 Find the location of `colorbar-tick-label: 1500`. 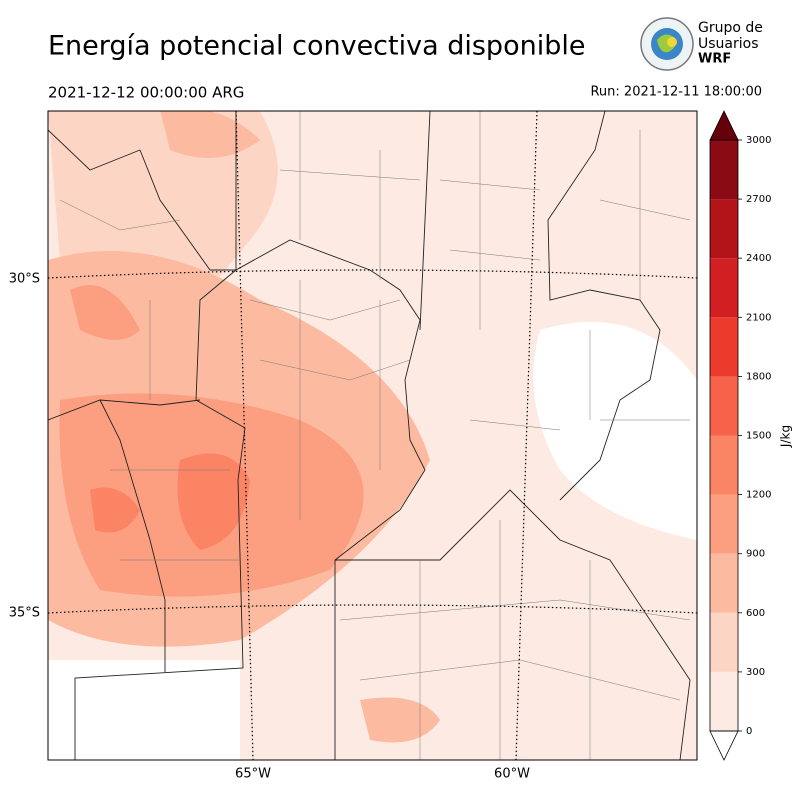

colorbar-tick-label: 1500 is located at coordinates (758, 436).